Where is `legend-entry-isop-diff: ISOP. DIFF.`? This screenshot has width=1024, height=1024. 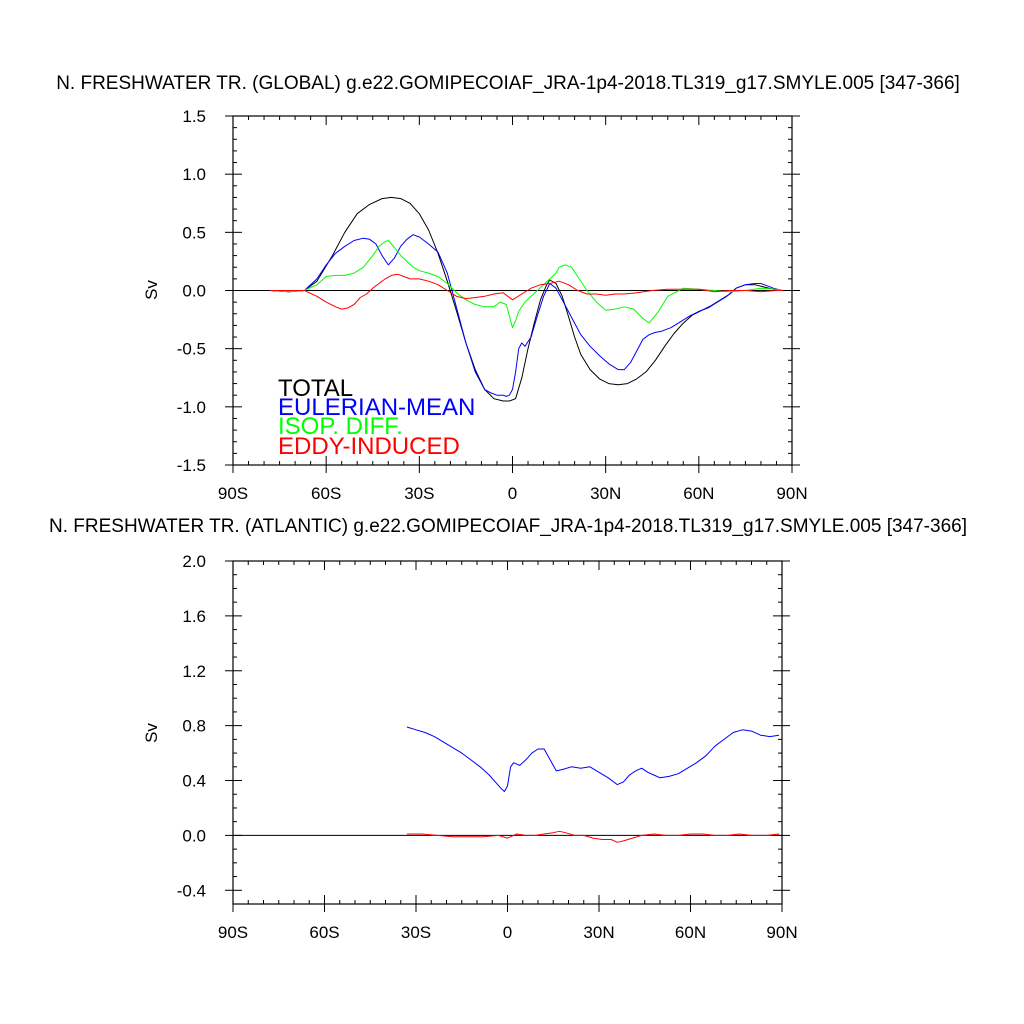
legend-entry-isop-diff: ISOP. DIFF. is located at coordinates (340, 426).